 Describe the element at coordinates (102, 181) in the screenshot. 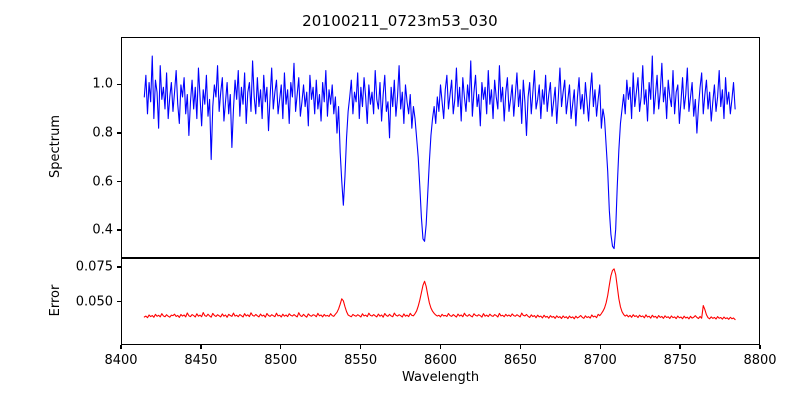

I see `y-ticklabel-spectrum: 0.6` at that location.